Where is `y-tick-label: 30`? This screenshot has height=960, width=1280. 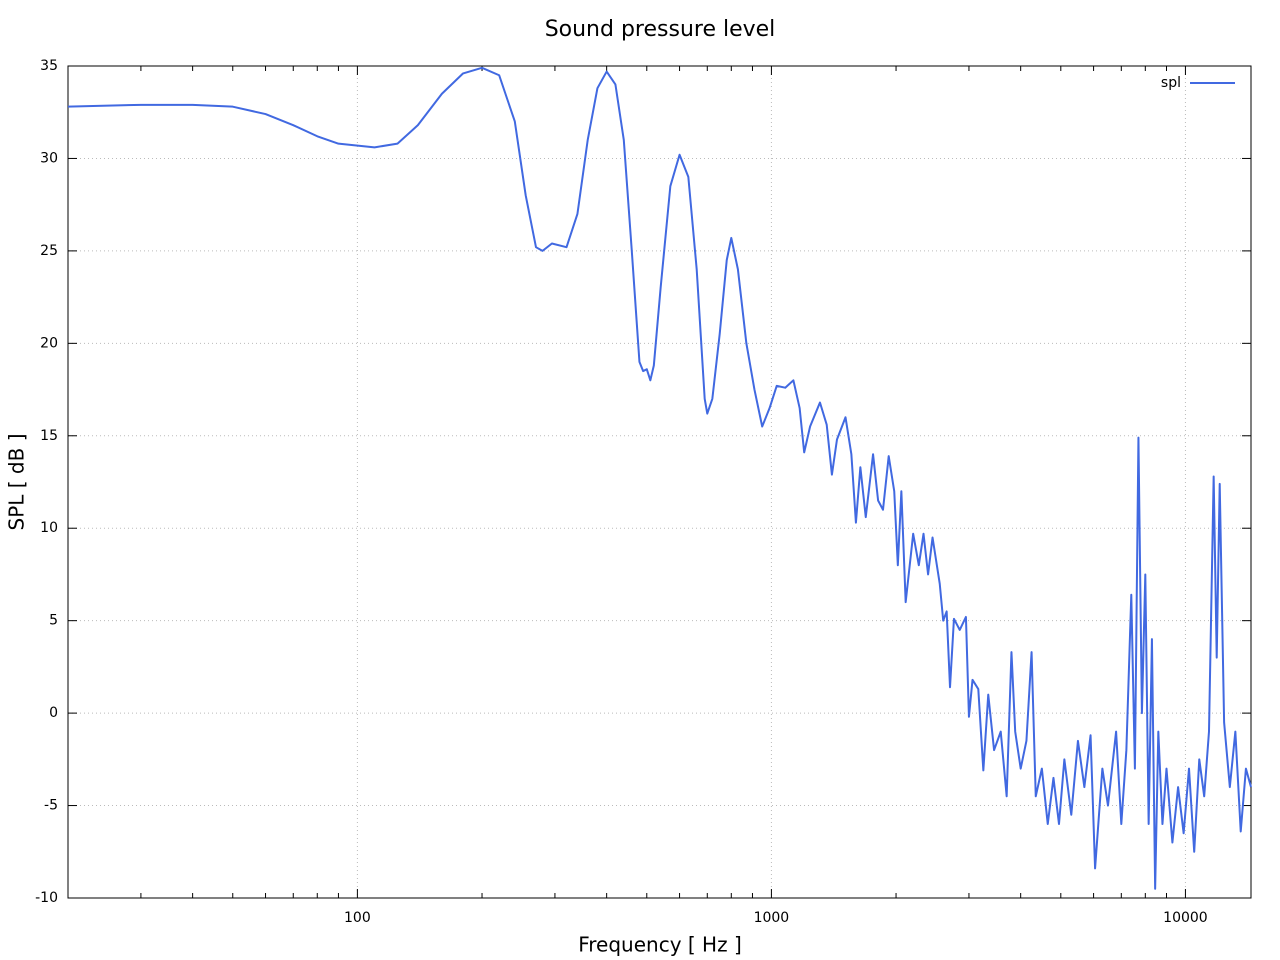
y-tick-label: 30 is located at coordinates (49, 158).